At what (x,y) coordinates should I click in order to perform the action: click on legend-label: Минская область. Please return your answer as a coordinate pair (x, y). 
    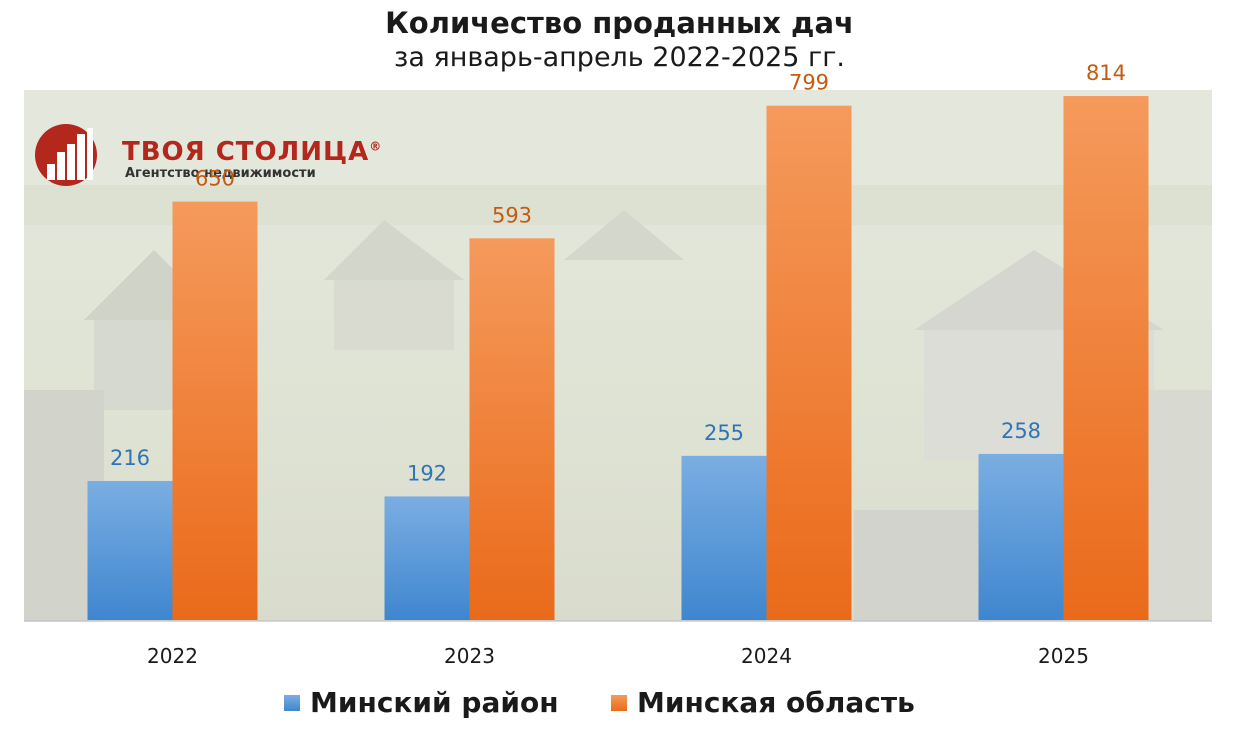
    Looking at the image, I should click on (776, 702).